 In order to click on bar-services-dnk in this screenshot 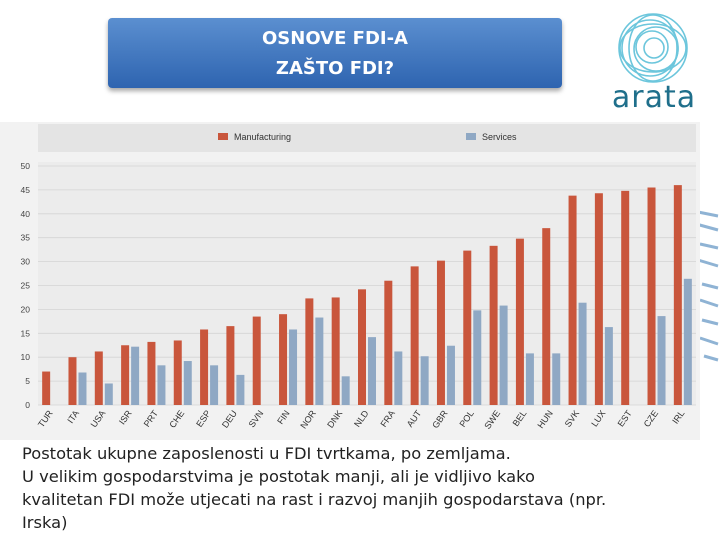, I will do `click(345, 390)`.